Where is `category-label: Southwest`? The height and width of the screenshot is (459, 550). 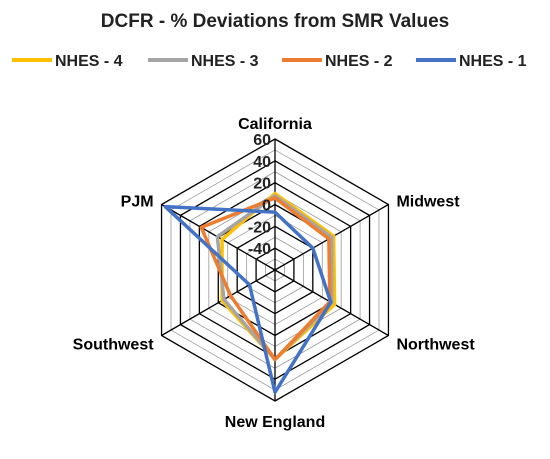 category-label: Southwest is located at coordinates (114, 345).